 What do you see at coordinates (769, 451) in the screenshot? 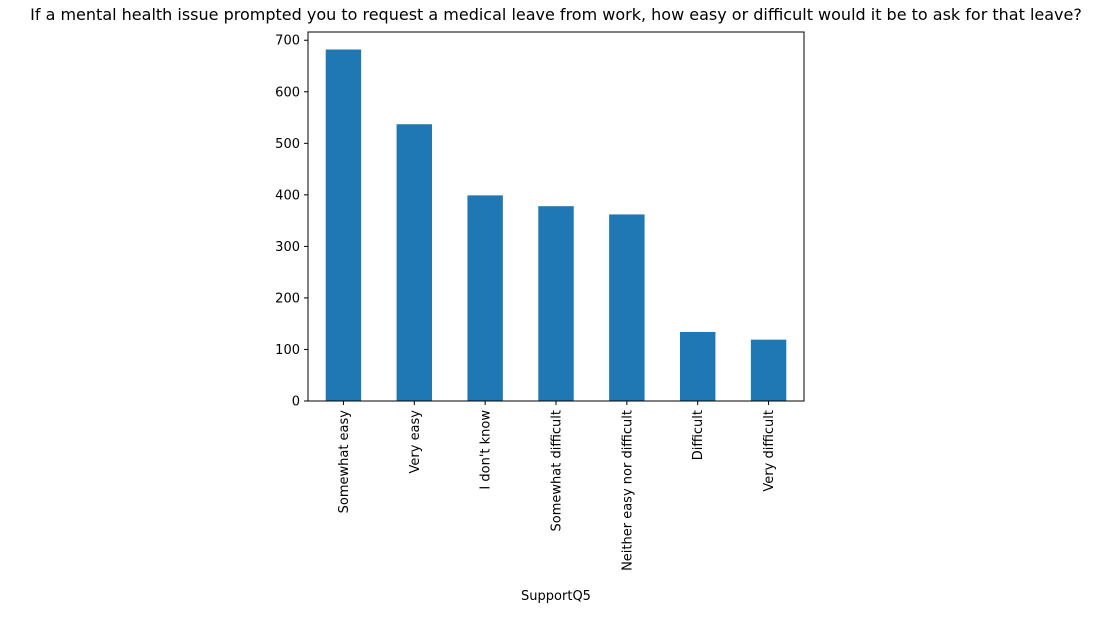
I see `x-tick-label: Very difficult` at bounding box center [769, 451].